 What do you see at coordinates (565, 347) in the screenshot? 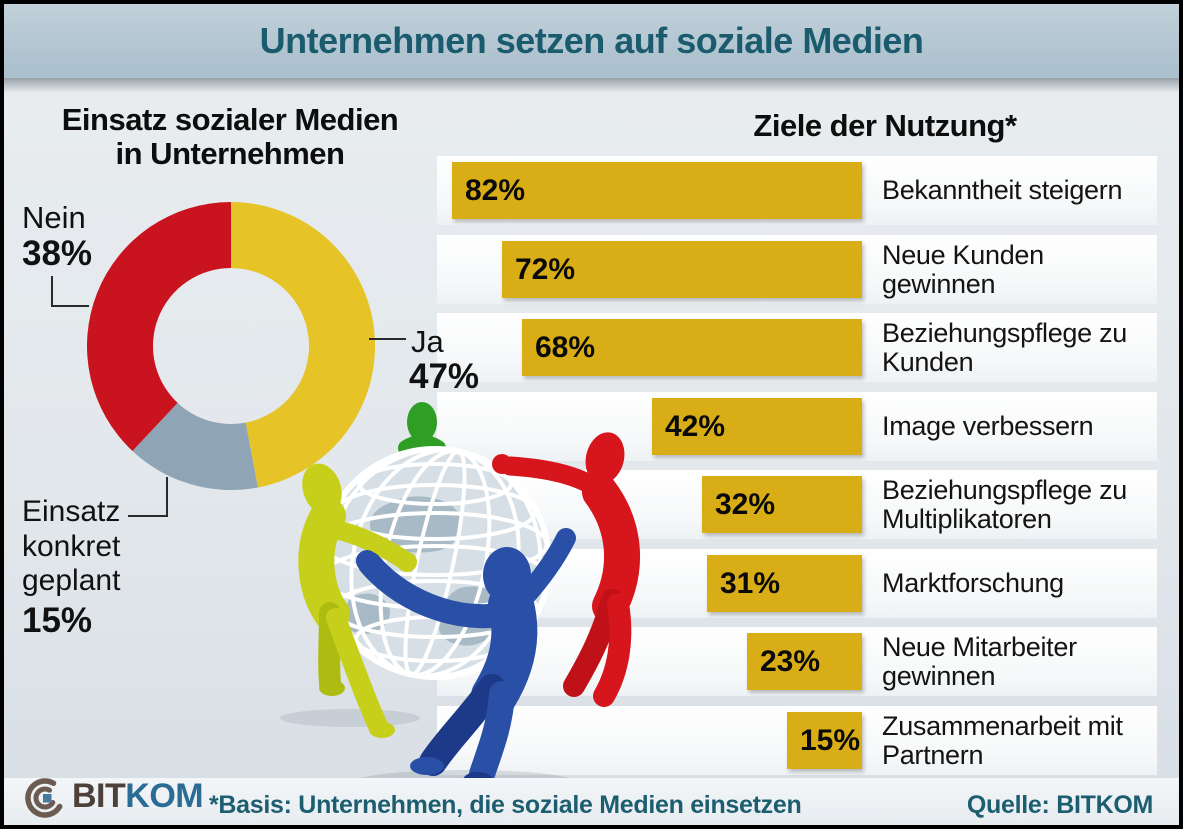
I see `goal-value: 68%` at bounding box center [565, 347].